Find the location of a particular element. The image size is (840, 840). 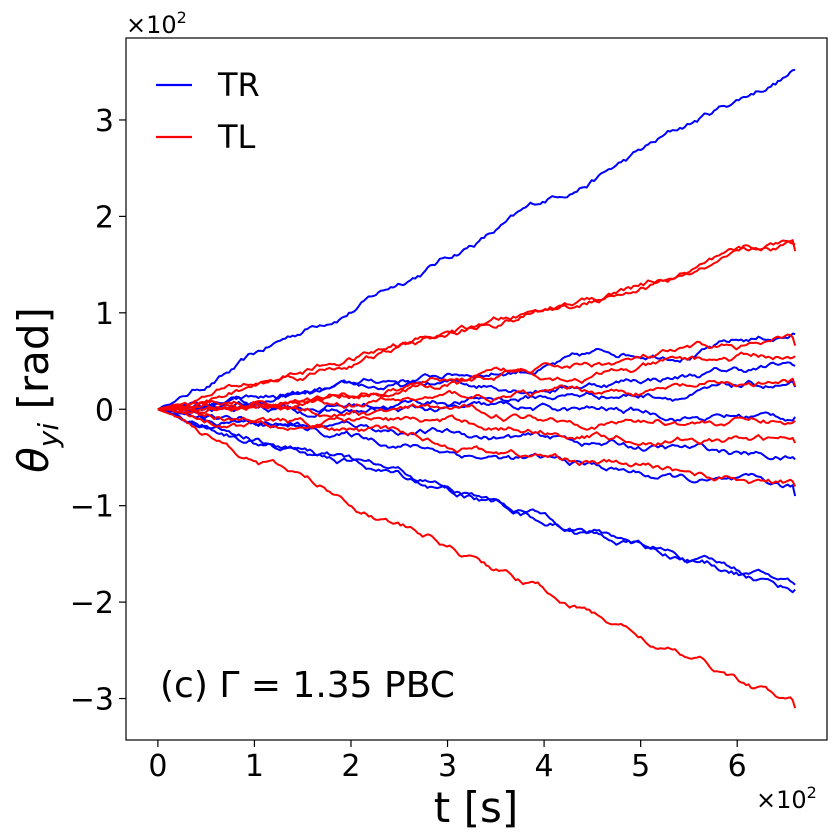

x-tick-label: 5 is located at coordinates (640, 766).